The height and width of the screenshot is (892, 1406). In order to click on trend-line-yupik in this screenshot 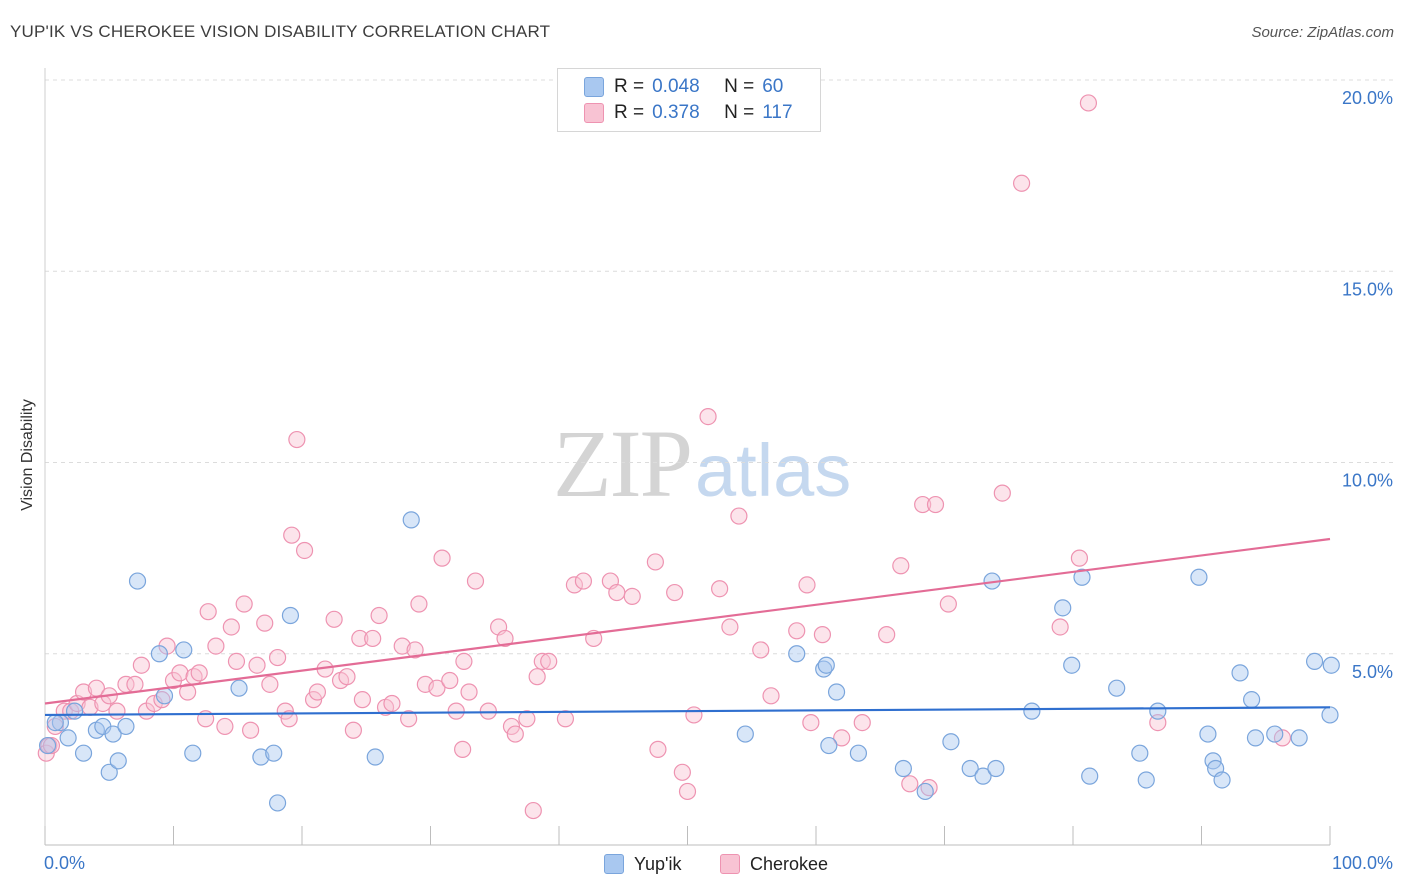, I will do `click(687, 711)`.